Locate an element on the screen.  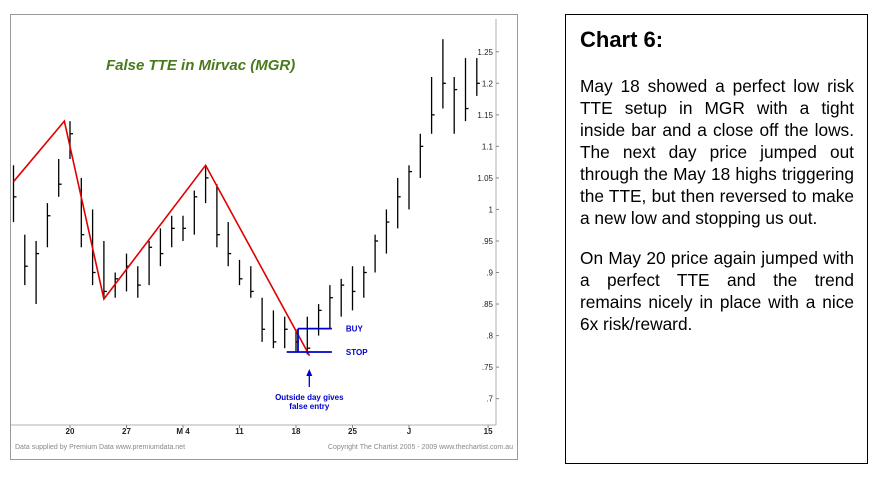
x-tick-label: J is located at coordinates (409, 431).